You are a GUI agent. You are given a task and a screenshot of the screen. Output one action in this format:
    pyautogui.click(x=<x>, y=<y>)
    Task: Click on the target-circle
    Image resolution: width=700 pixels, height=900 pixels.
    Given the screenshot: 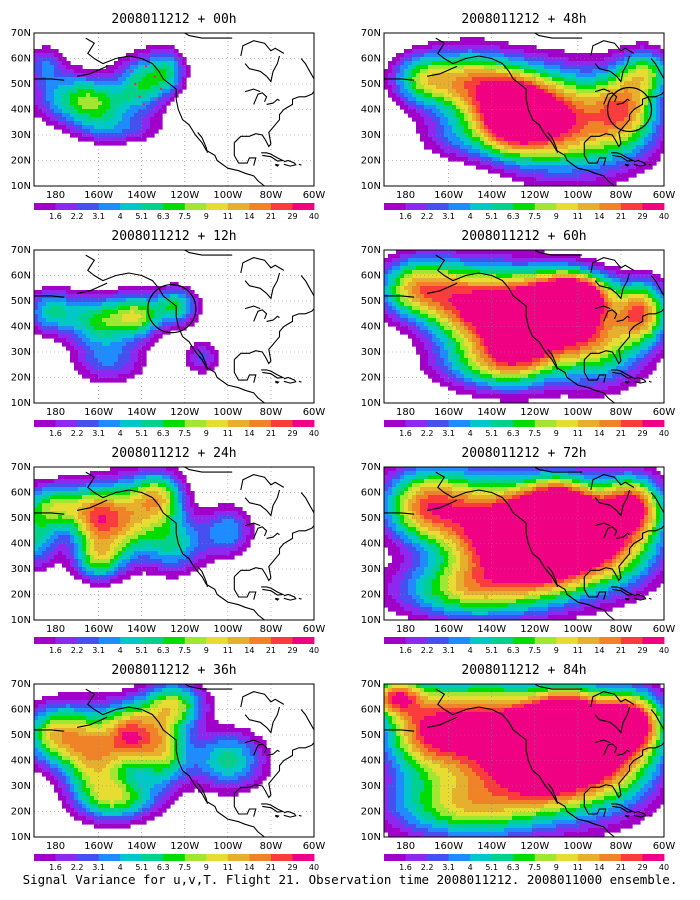 What is the action you would take?
    pyautogui.click(x=629, y=109)
    